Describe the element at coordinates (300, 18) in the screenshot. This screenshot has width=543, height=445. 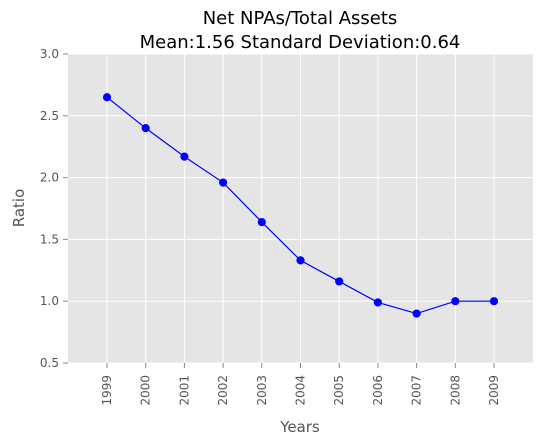
I see `chart-title: Net NPAs/Total Assets` at that location.